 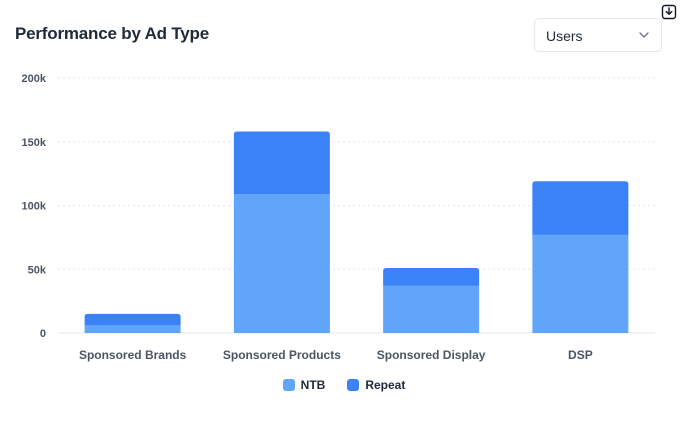 I want to click on y-tick-label: 150k, so click(x=34, y=143).